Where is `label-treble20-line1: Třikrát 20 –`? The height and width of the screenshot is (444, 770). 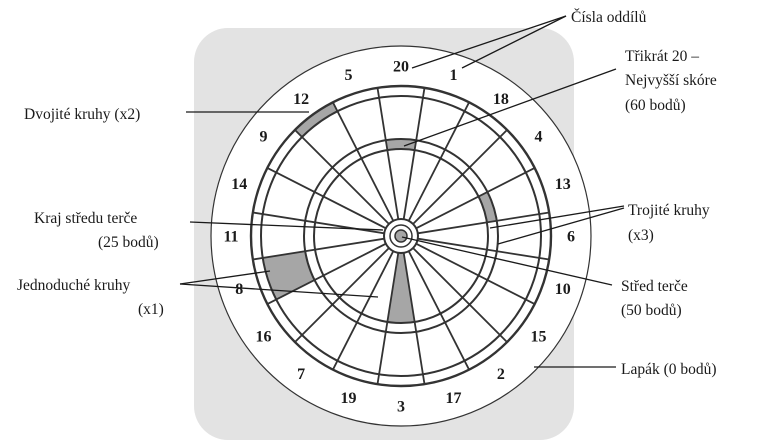
label-treble20-line1: Třikrát 20 – is located at coordinates (662, 56).